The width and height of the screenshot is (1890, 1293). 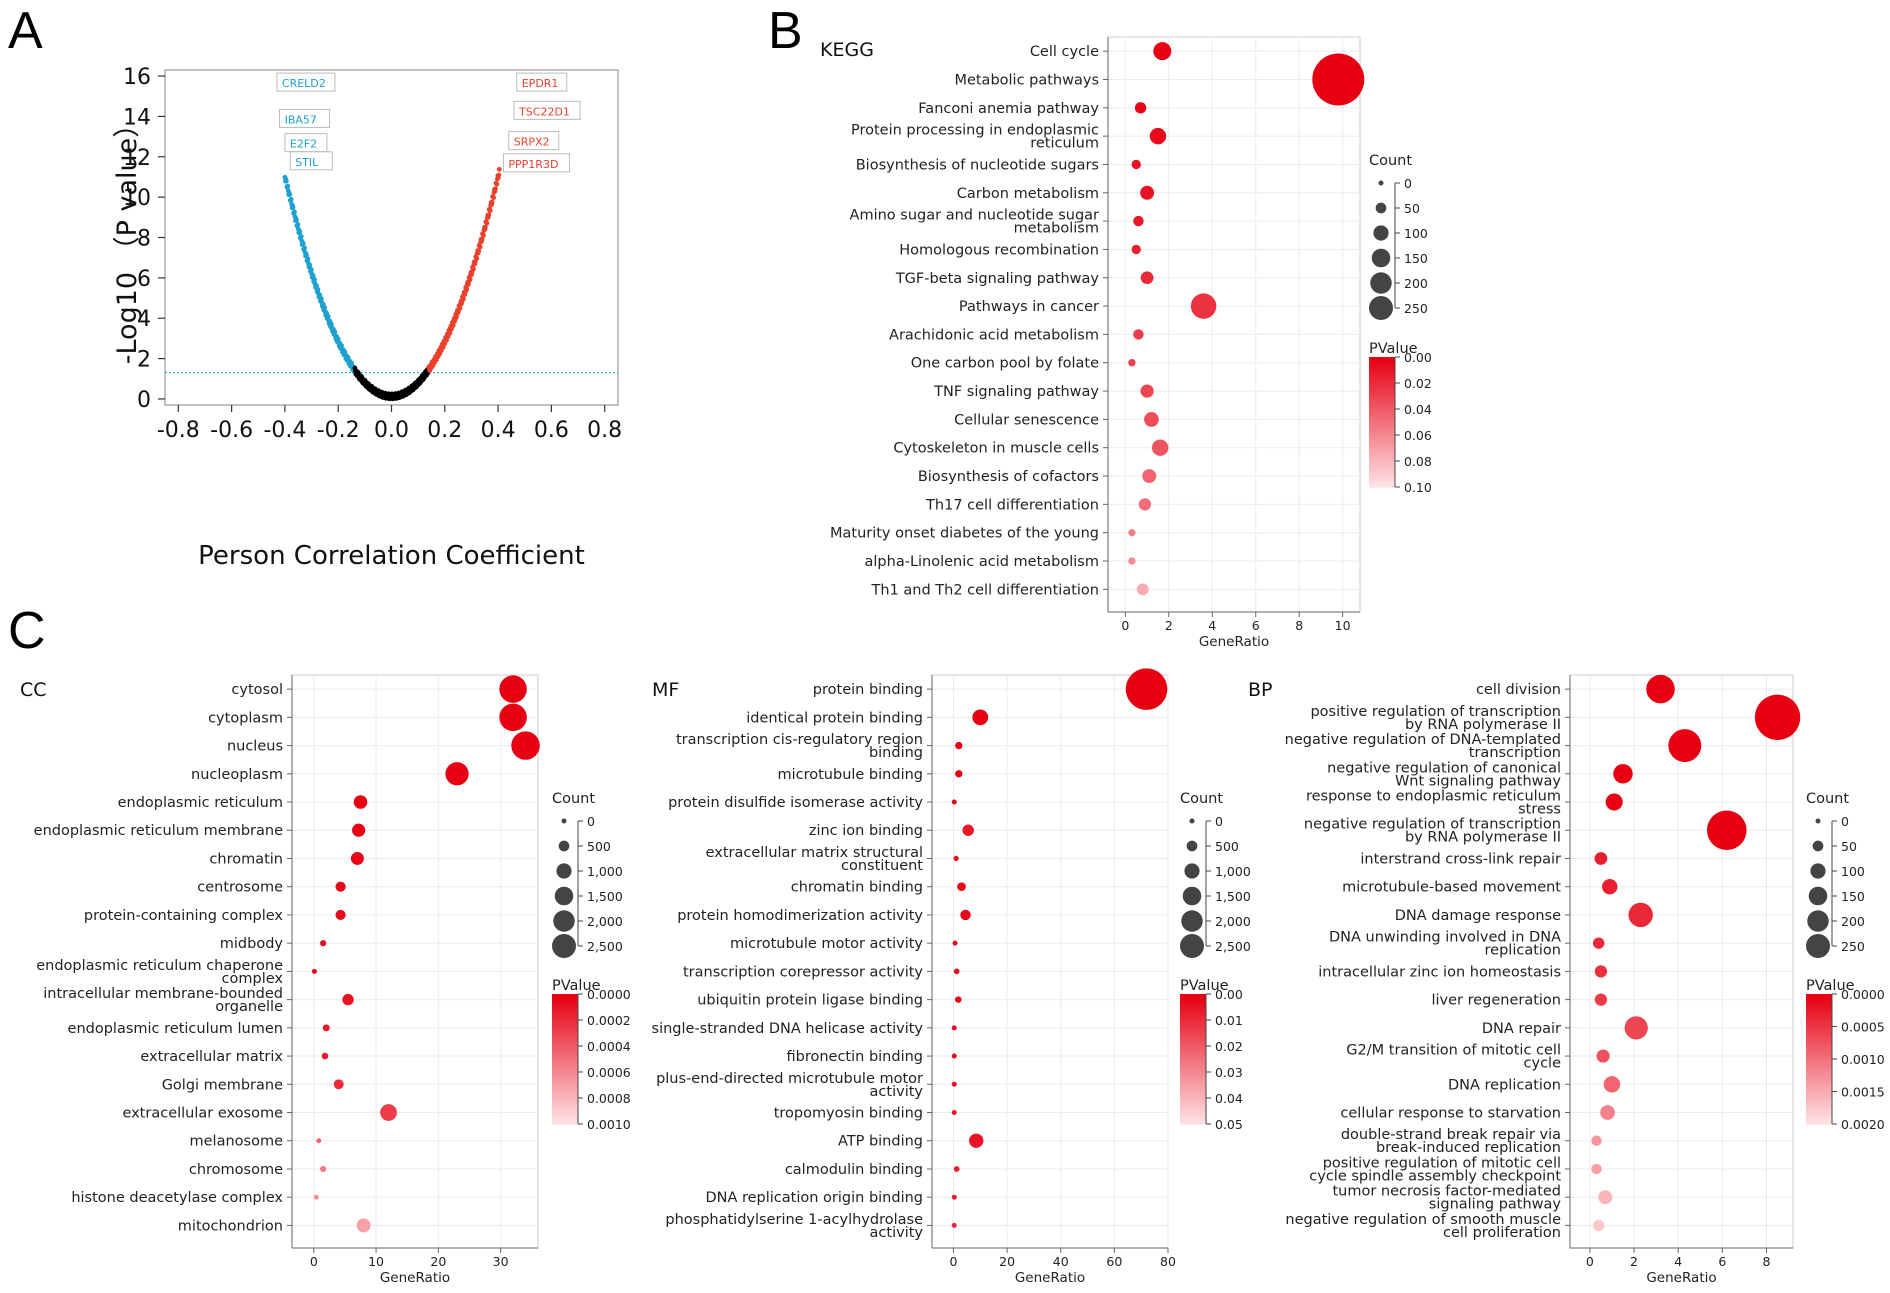 What do you see at coordinates (826, 944) in the screenshot?
I see `mf-term-label: microtubule motor activity` at bounding box center [826, 944].